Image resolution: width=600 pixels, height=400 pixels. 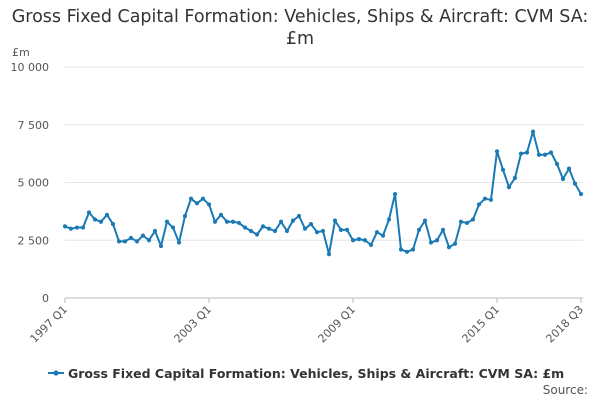 What do you see at coordinates (56, 373) in the screenshot?
I see `legend-marker-icon` at bounding box center [56, 373].